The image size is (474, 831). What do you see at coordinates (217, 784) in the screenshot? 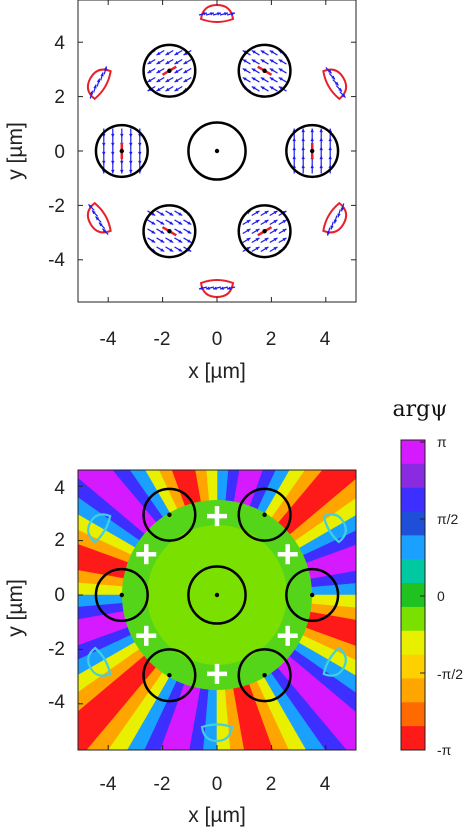
I see `bottom-xtick-label: 0` at bounding box center [217, 784].